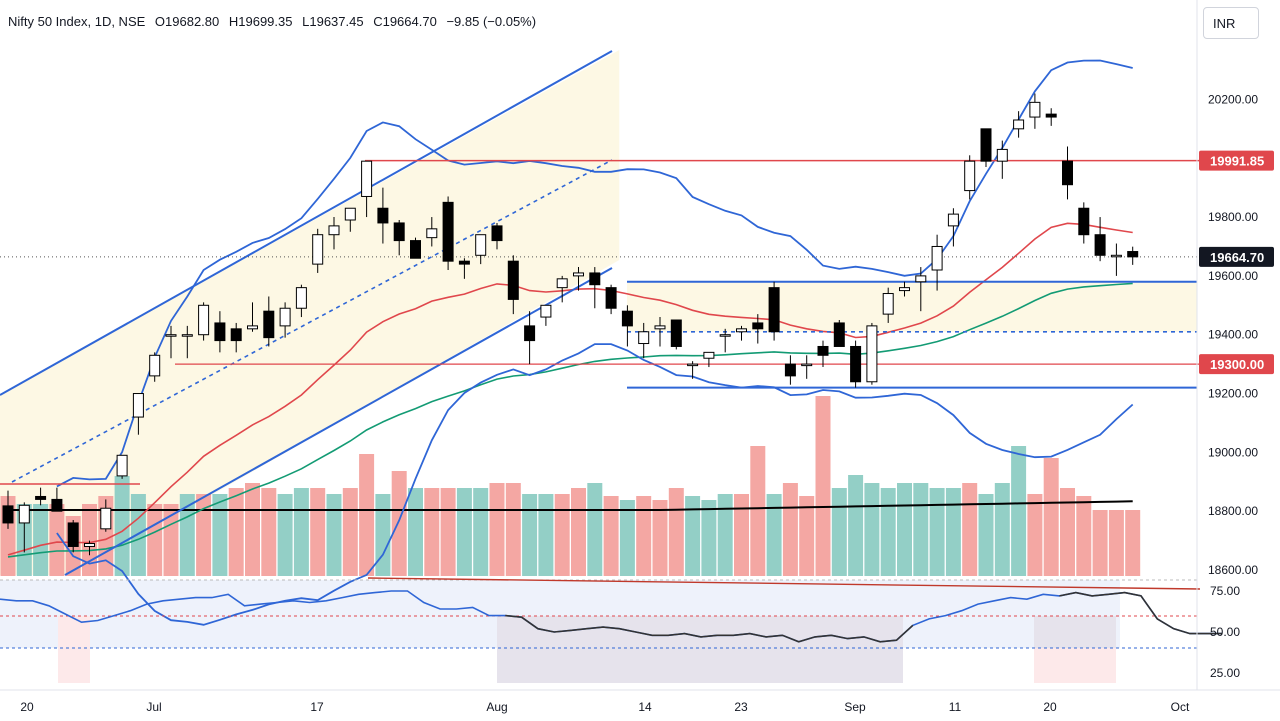  Describe the element at coordinates (1233, 511) in the screenshot. I see `price-tick-label: 18800.00` at that location.